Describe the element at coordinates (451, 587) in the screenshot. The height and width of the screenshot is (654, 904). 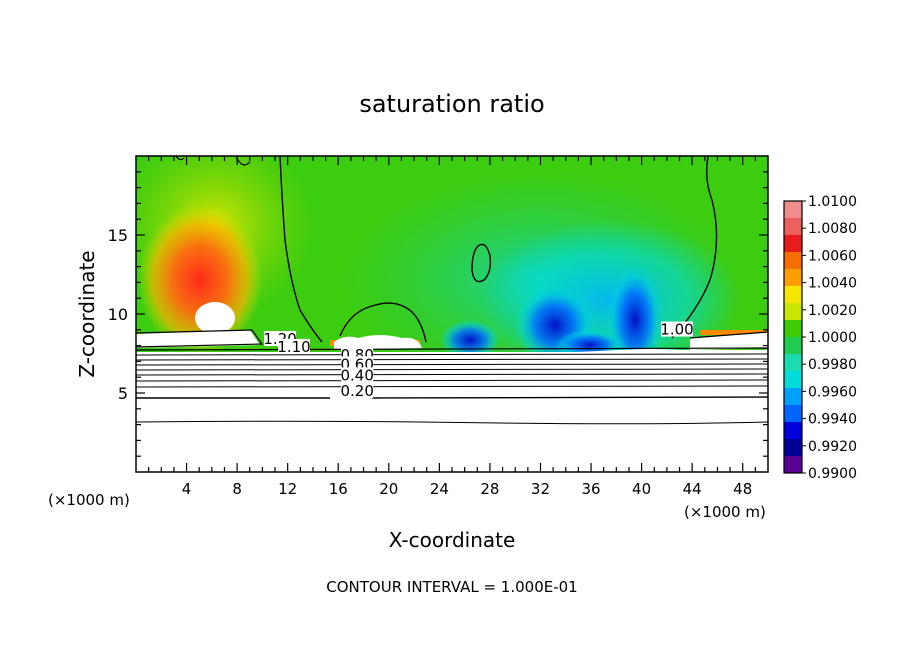
I see `contour-interval-note: CONTOUR INTERVAL = 1.000E-01` at that location.